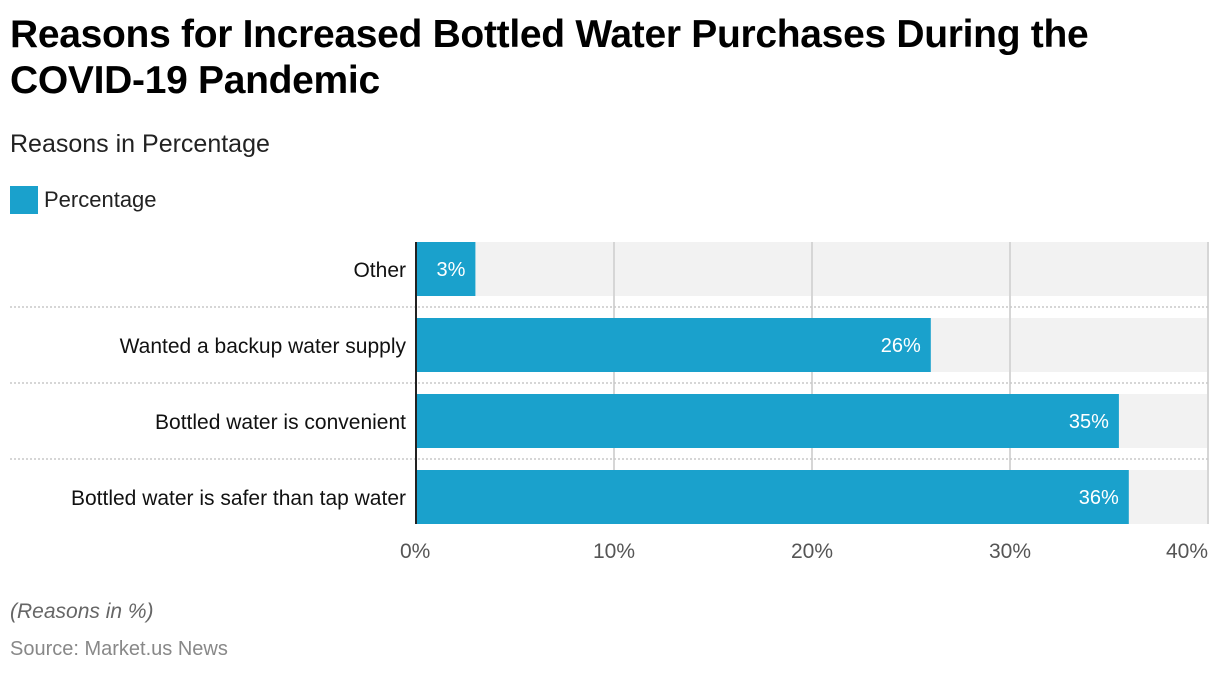 Image resolution: width=1220 pixels, height=676 pixels. I want to click on chart-note: (Reasons in %), so click(82, 611).